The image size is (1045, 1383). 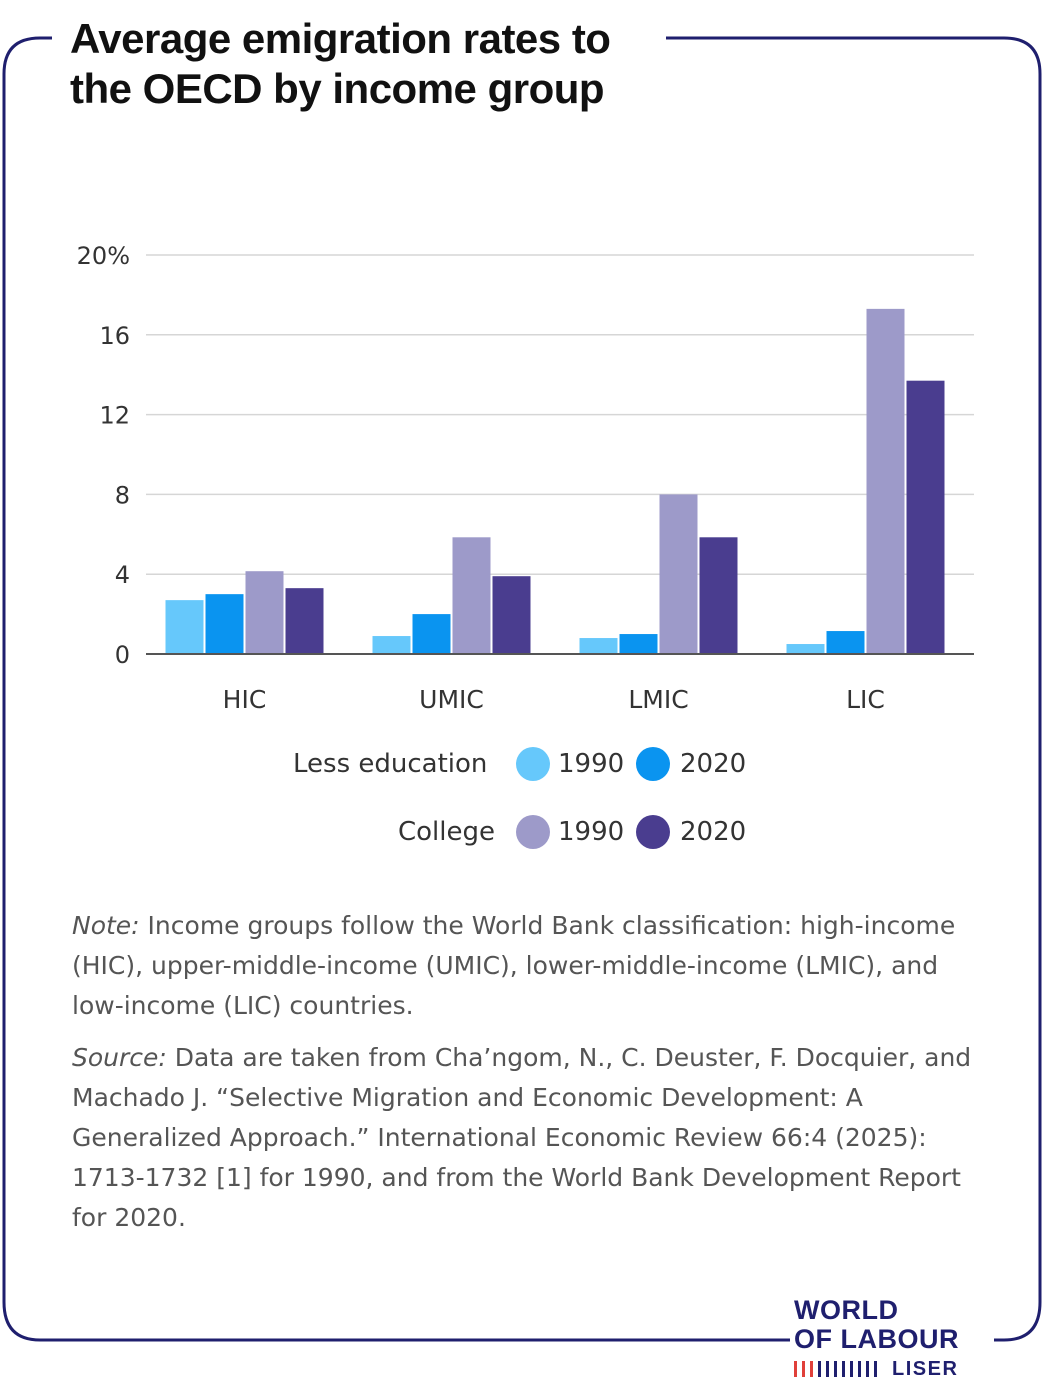 I want to click on logo-text-of-labour: OF LABOUR, so click(x=876, y=1339).